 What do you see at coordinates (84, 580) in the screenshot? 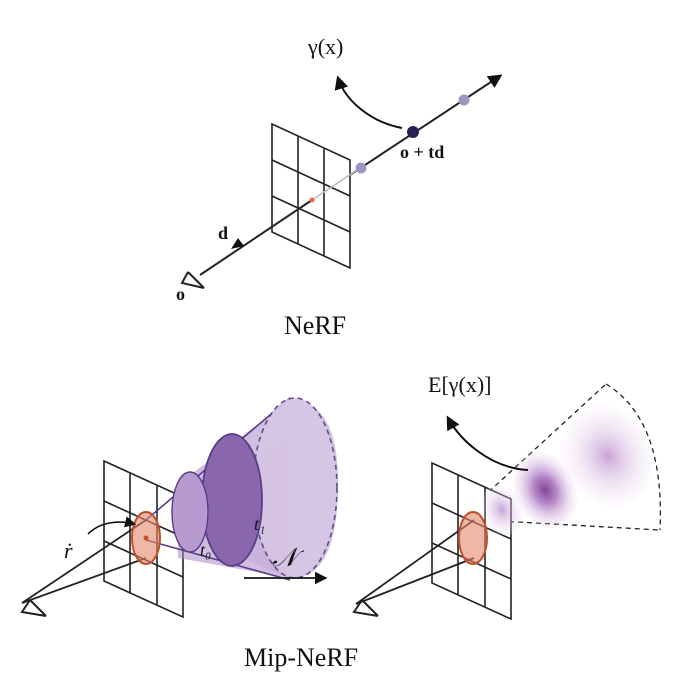
I see `cone-ray-lower` at bounding box center [84, 580].